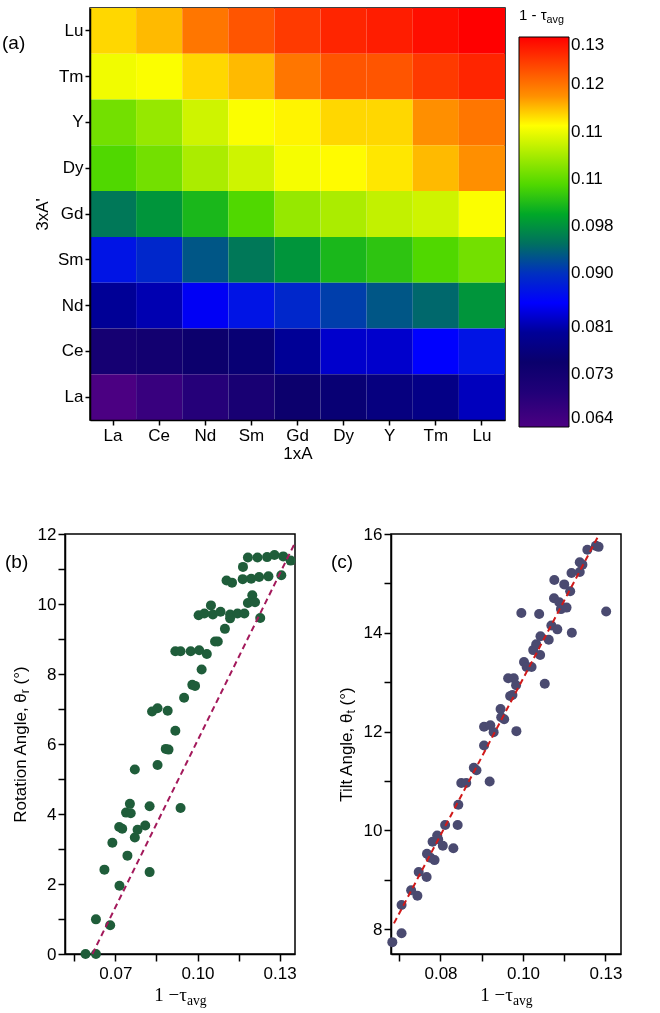 The height and width of the screenshot is (1013, 660). Describe the element at coordinates (159, 435) in the screenshot. I see `x-tick-label: Ce` at that location.